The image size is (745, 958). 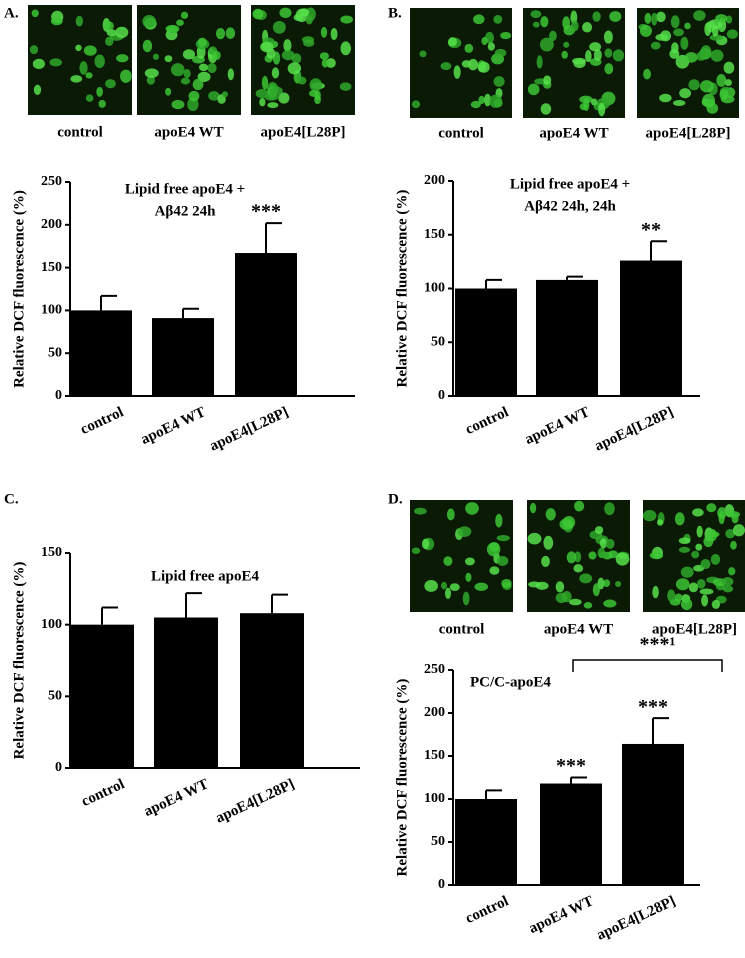 What do you see at coordinates (570, 206) in the screenshot?
I see `chart-title: Aβ42 24h, 24h` at bounding box center [570, 206].